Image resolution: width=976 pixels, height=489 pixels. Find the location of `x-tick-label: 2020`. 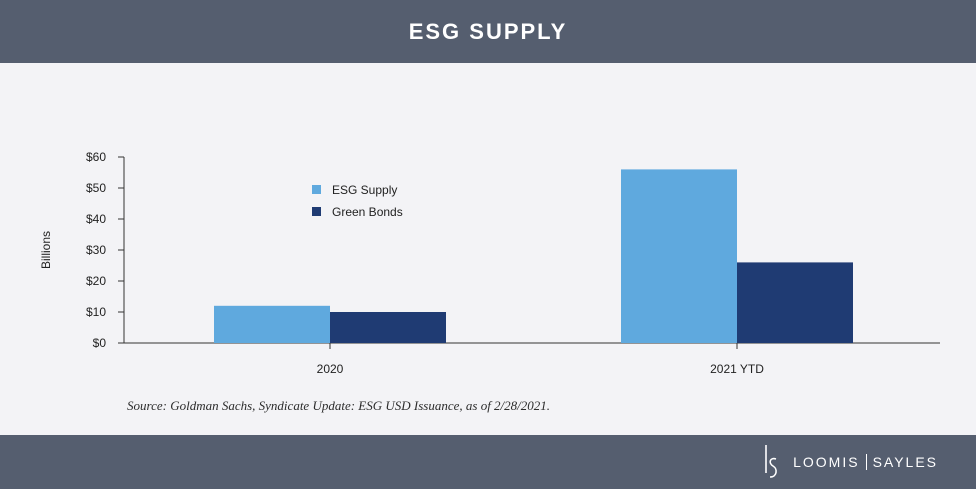

x-tick-label: 2020 is located at coordinates (330, 369).